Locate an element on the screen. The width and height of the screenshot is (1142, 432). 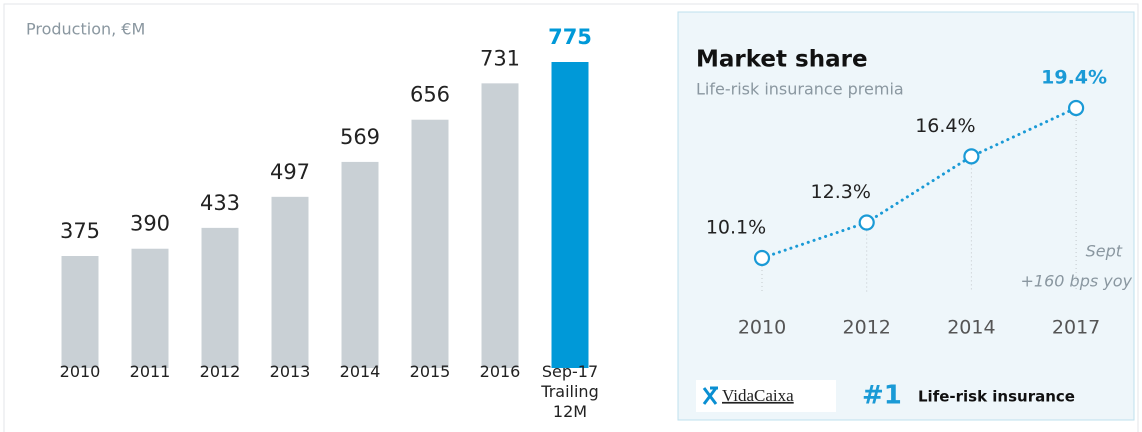
value-label: 433 is located at coordinates (220, 203).